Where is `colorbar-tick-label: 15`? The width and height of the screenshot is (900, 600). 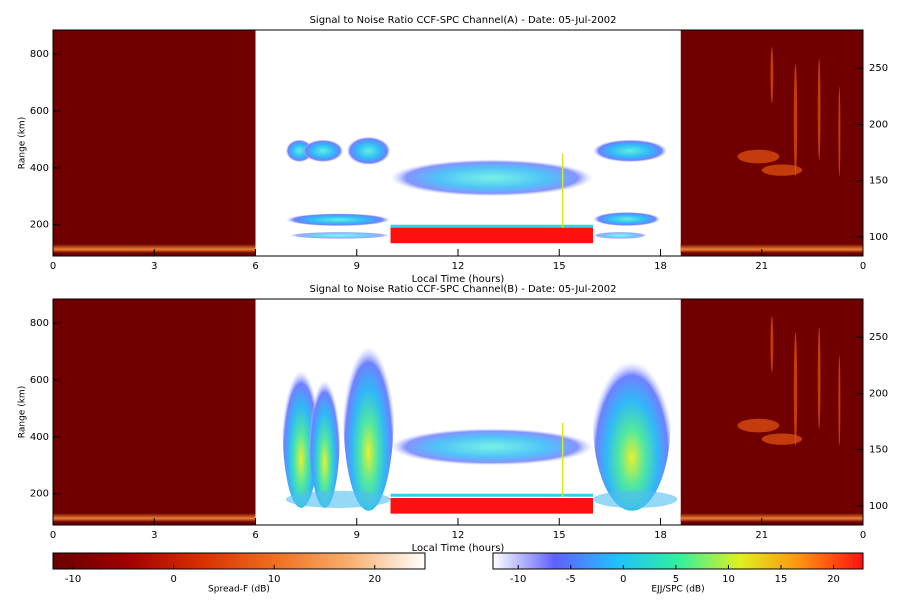 colorbar-tick-label: 15 is located at coordinates (781, 579).